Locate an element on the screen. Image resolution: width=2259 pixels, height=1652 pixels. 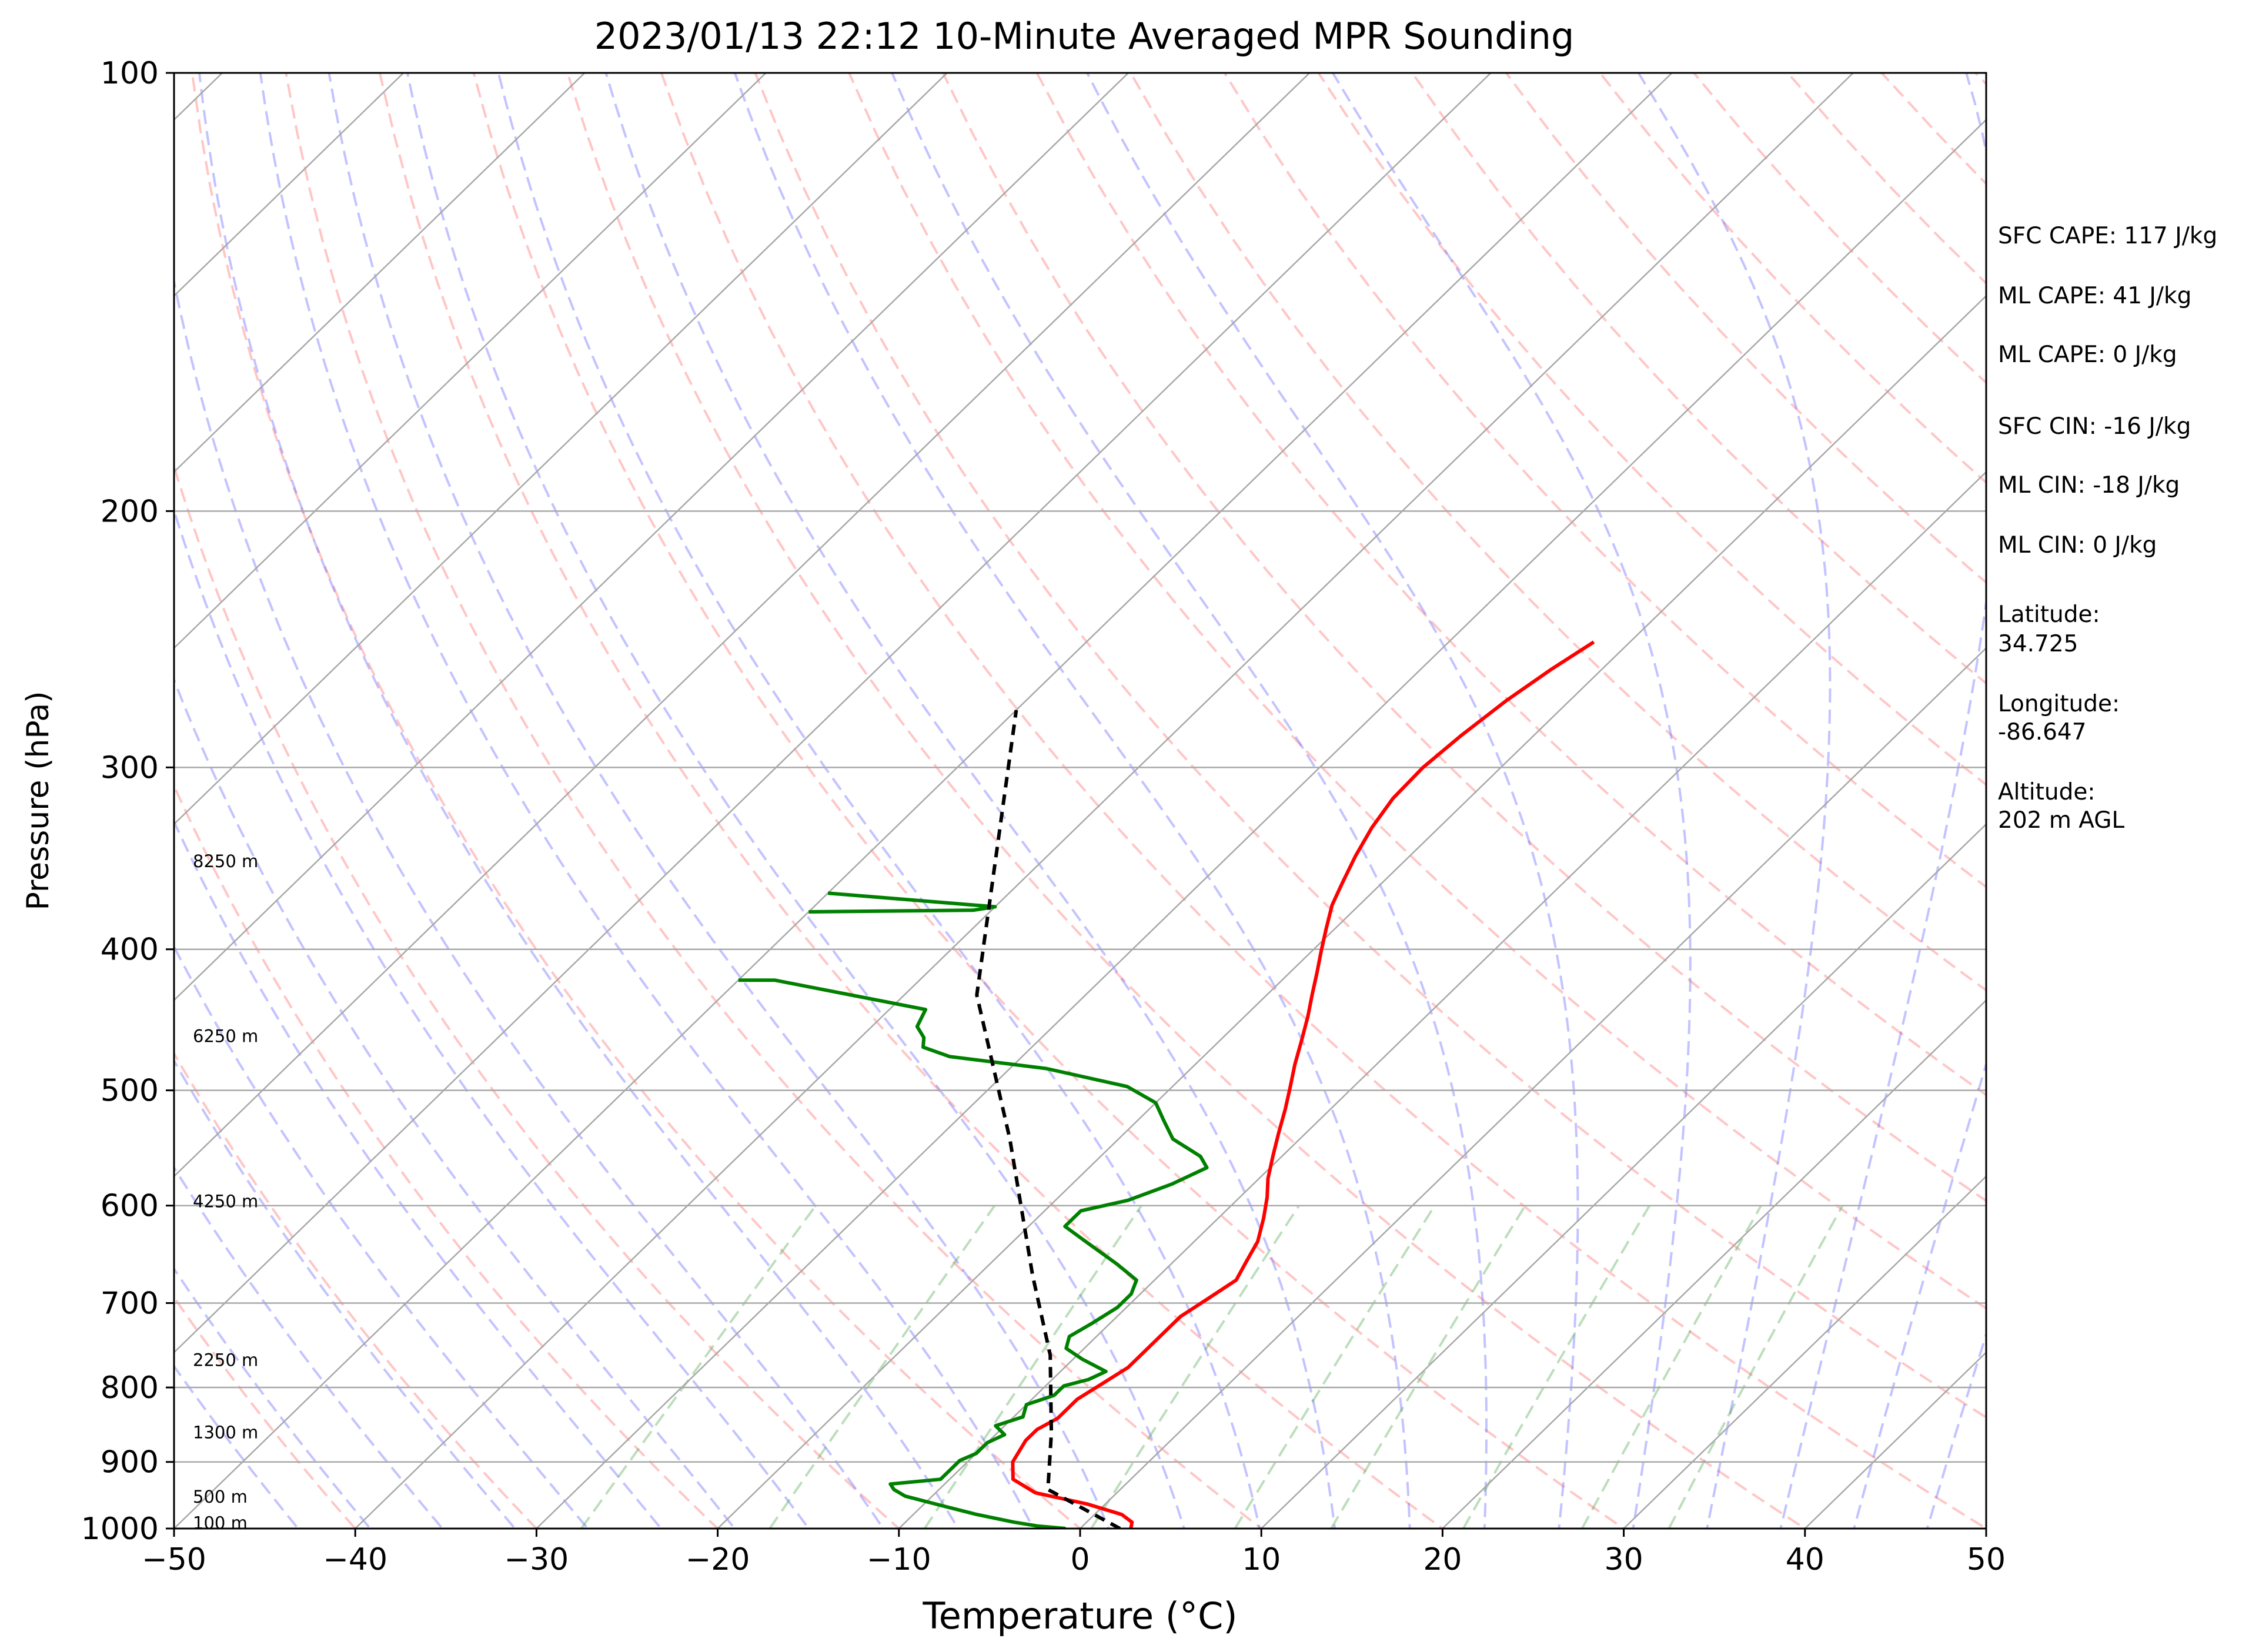
temperature-line is located at coordinates (1303, 1085).